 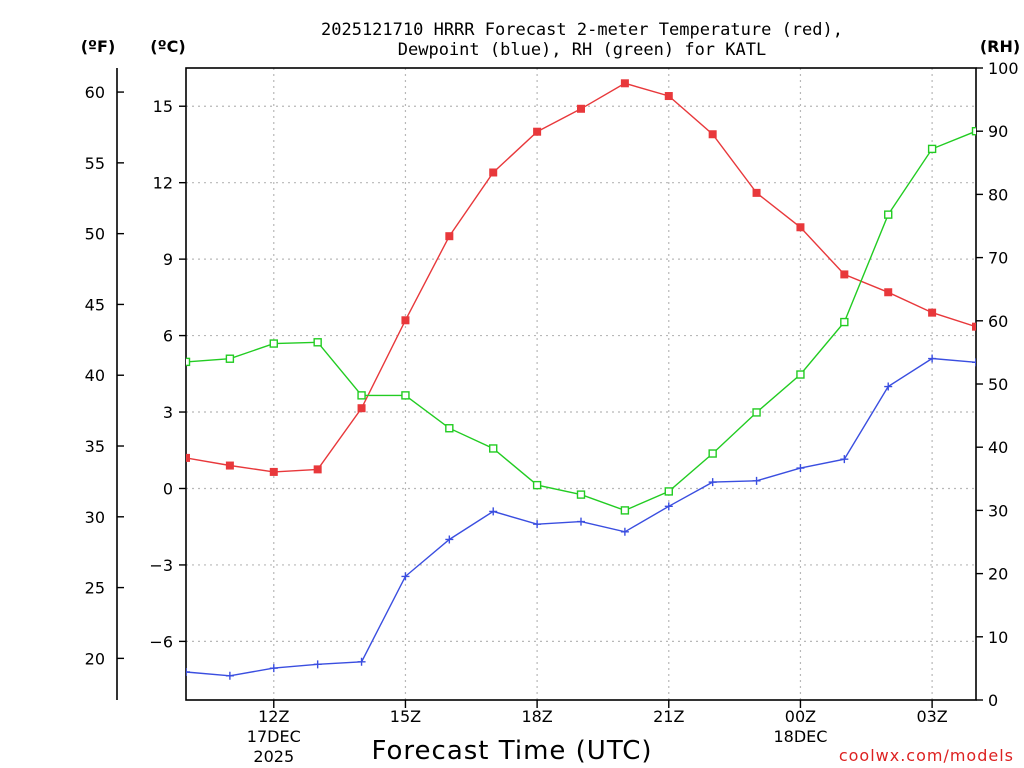 What do you see at coordinates (998, 637) in the screenshot?
I see `rh-tick-label: 10` at bounding box center [998, 637].